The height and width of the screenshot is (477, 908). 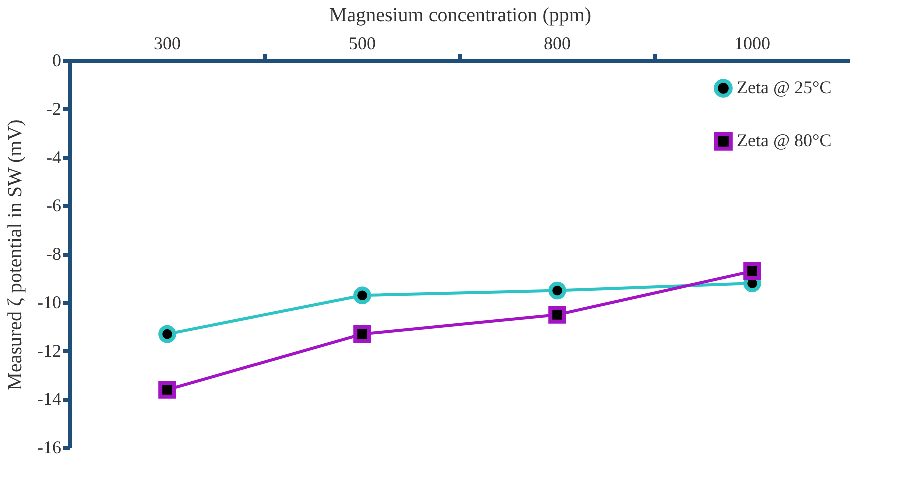 I want to click on y-axis-title: Measured ζ potential in SW (mV), so click(x=15, y=255).